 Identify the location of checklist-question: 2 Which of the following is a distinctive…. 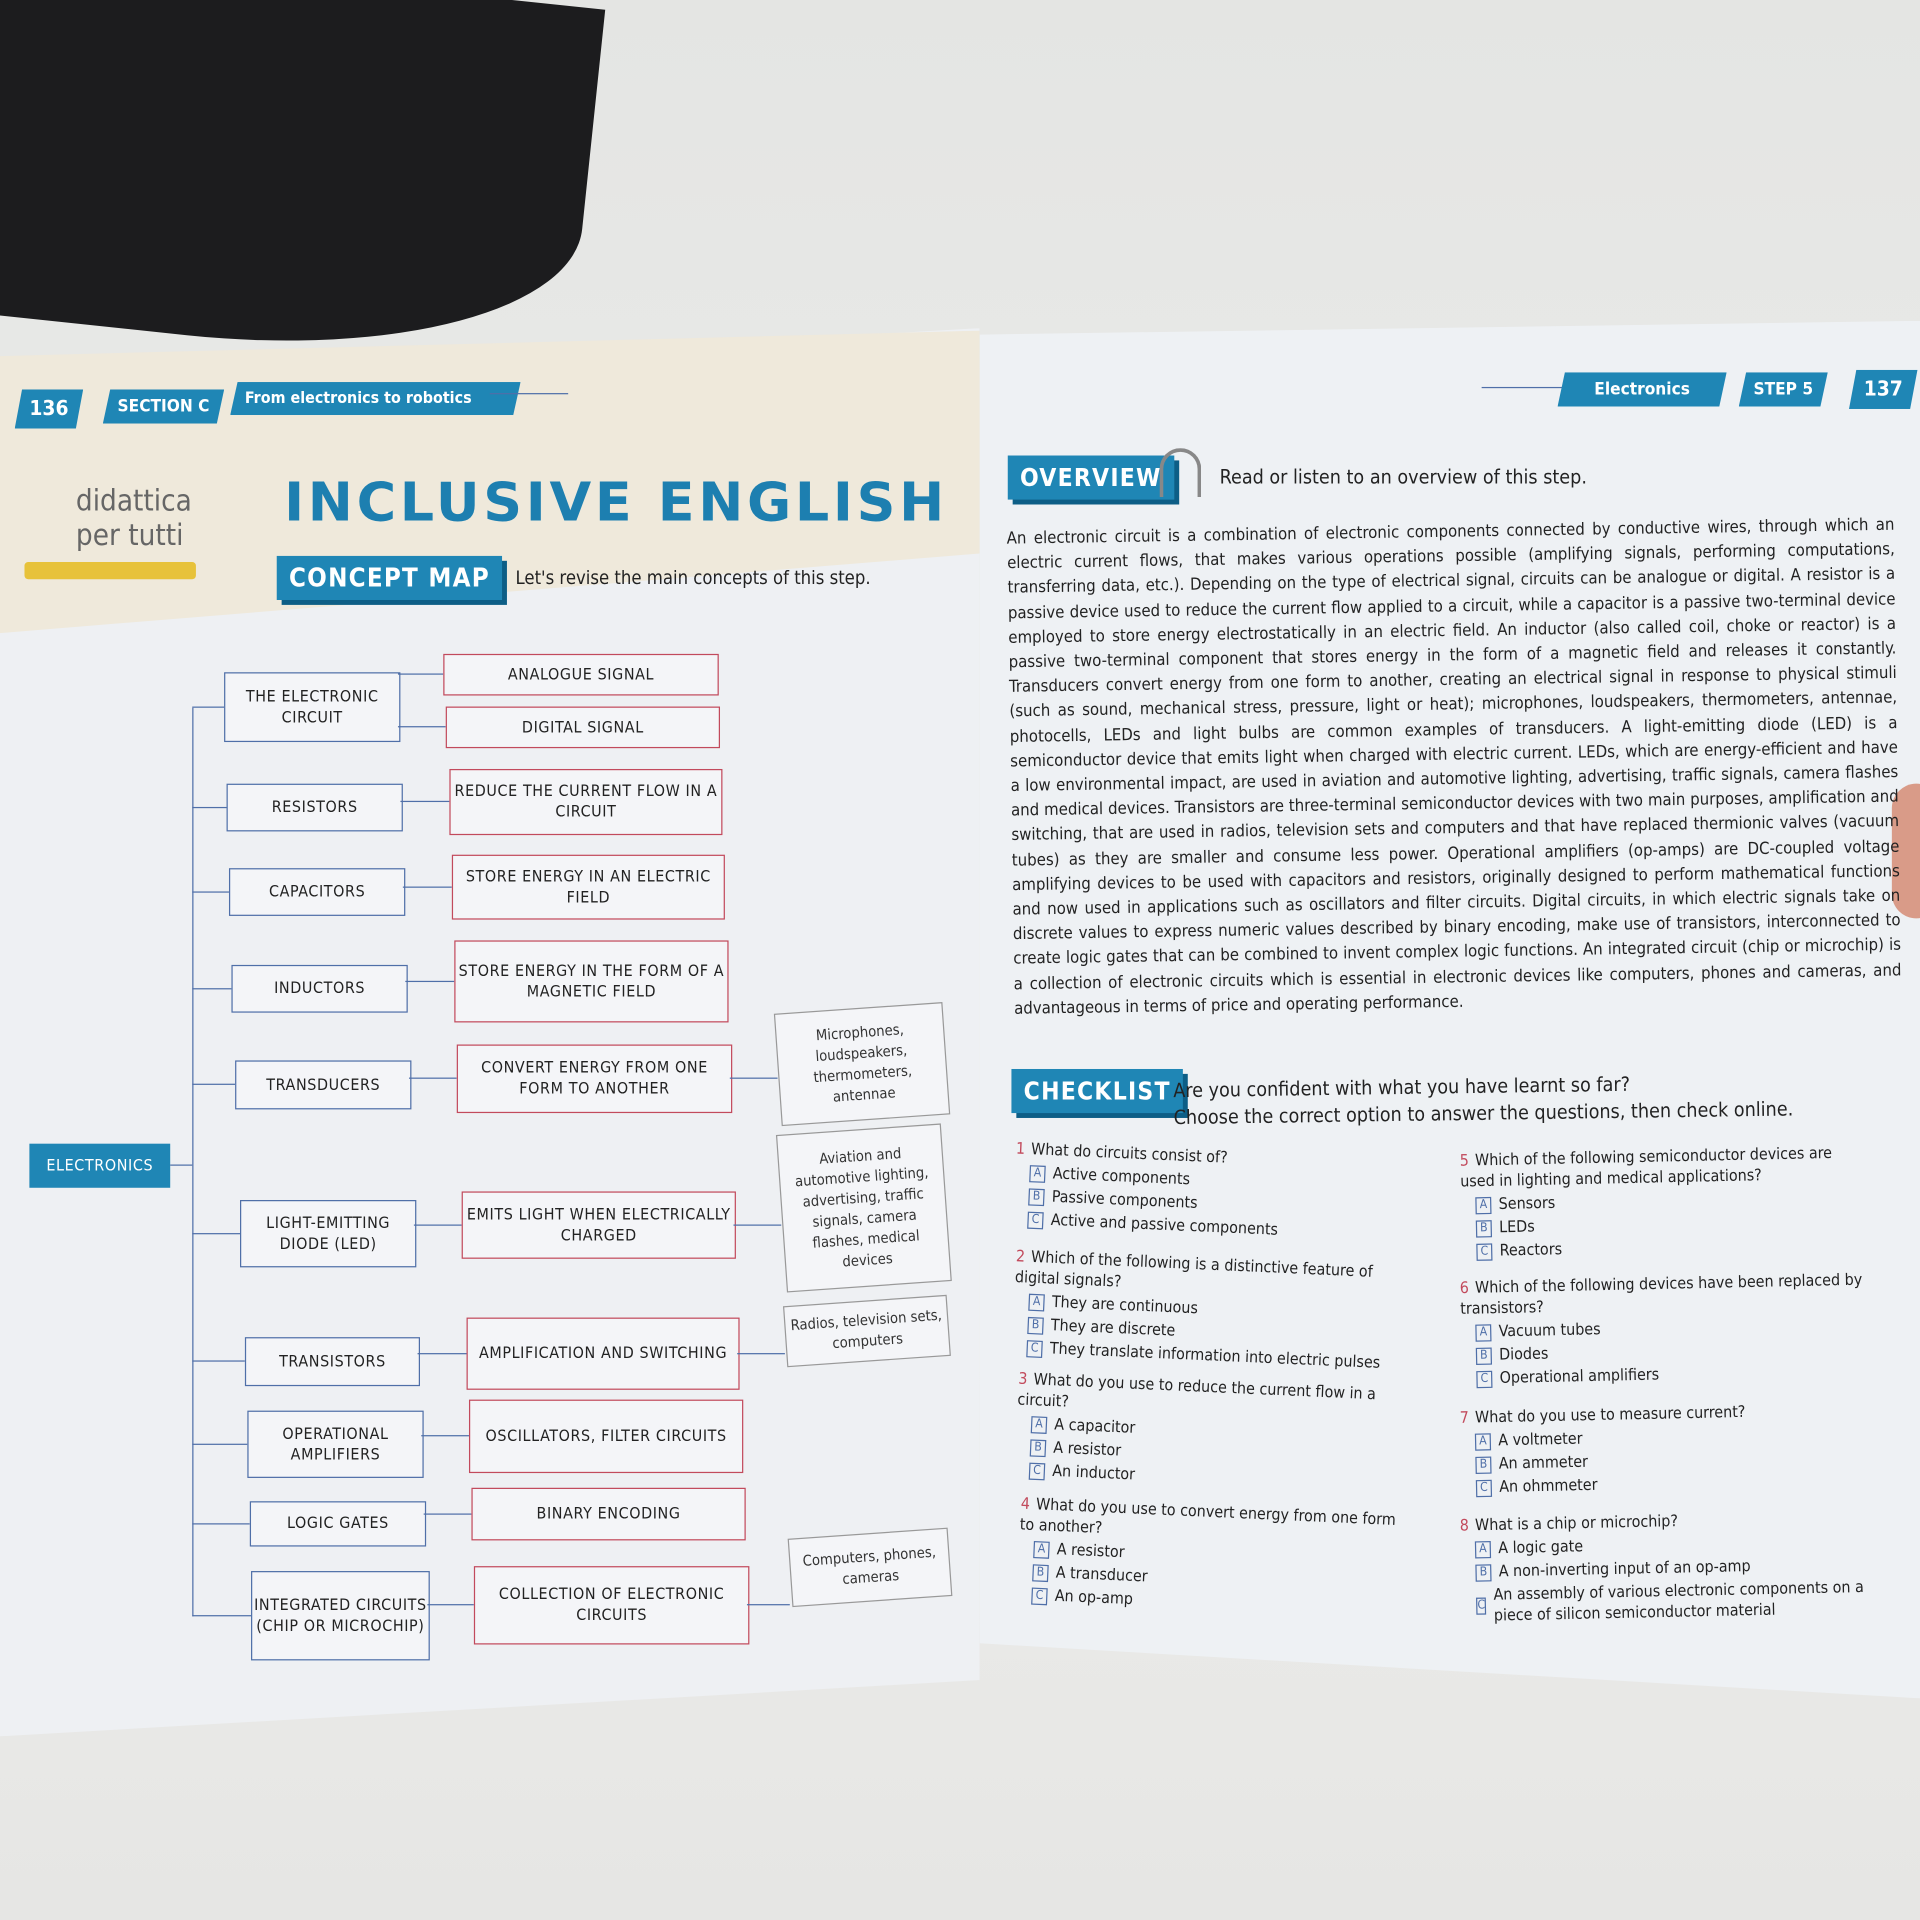
(1209, 1312).